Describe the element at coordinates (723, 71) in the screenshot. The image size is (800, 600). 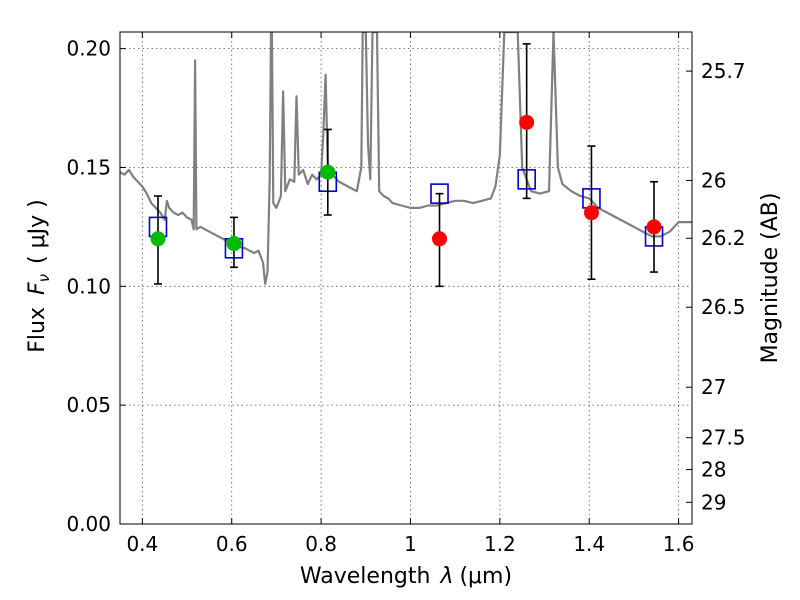
I see `right-tick-label: 25.7` at that location.